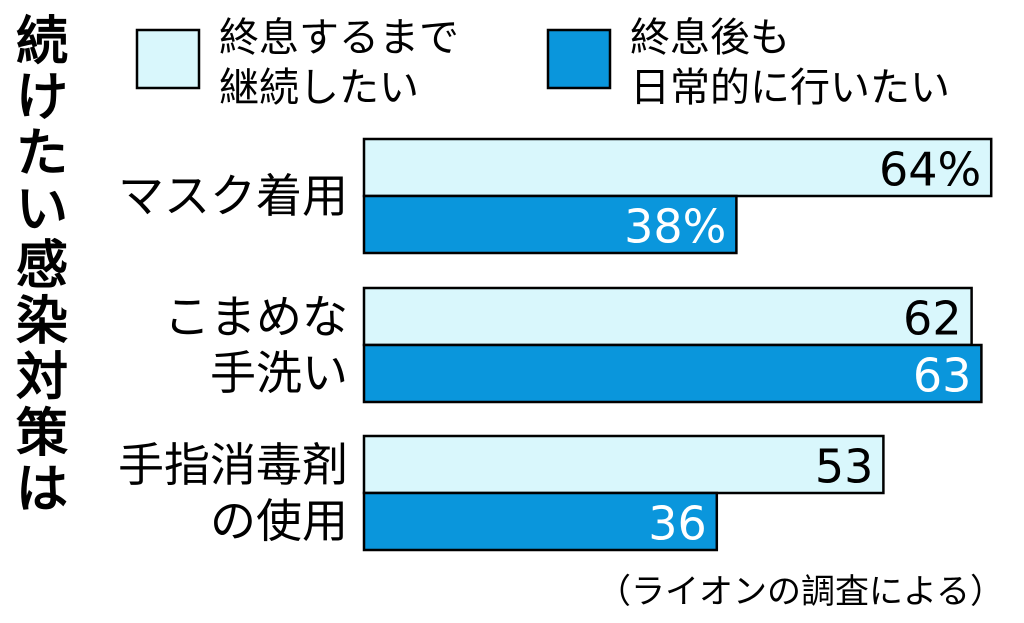 The height and width of the screenshot is (623, 1024). I want to click on legend-label: 終息後も, so click(710, 38).